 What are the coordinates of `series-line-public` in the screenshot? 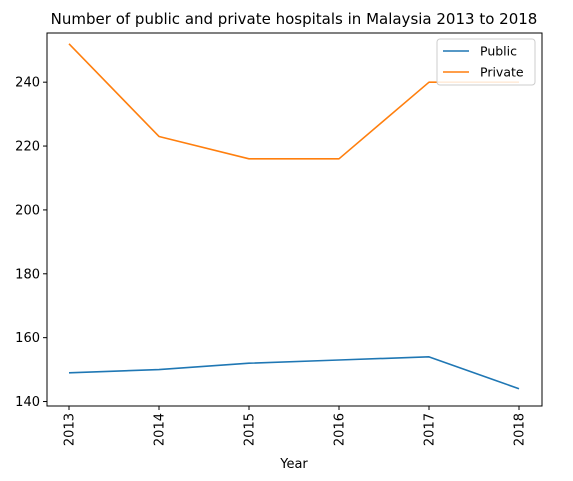 It's located at (294, 373).